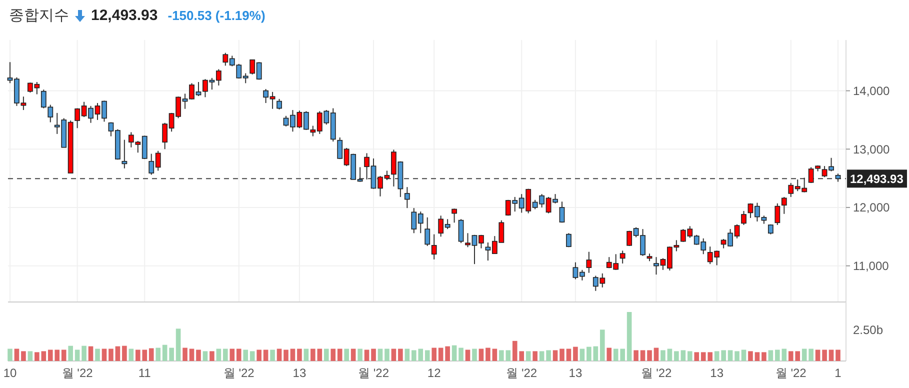 The width and height of the screenshot is (909, 388). What do you see at coordinates (145, 373) in the screenshot?
I see `x-tick-label: 11` at bounding box center [145, 373].